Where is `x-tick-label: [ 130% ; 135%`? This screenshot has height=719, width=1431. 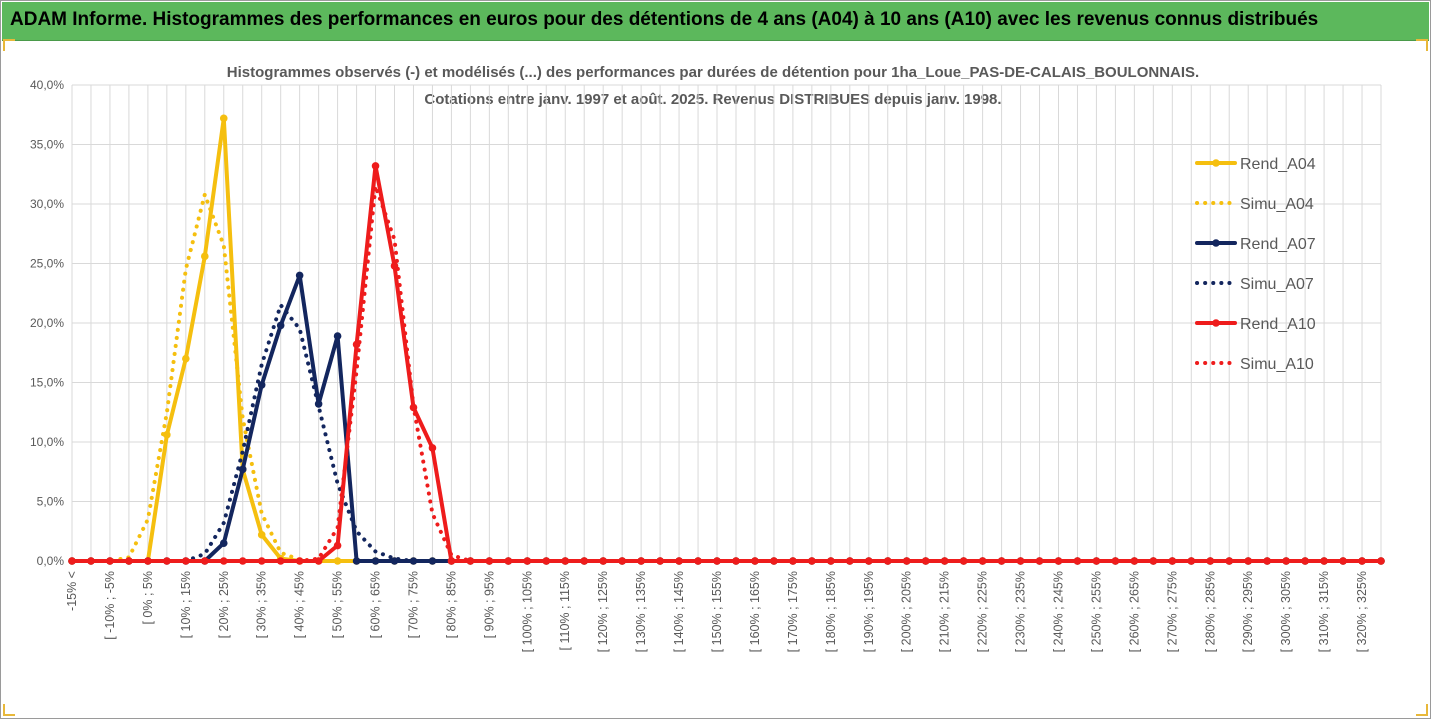 x-tick-label: [ 130% ; 135% is located at coordinates (641, 611).